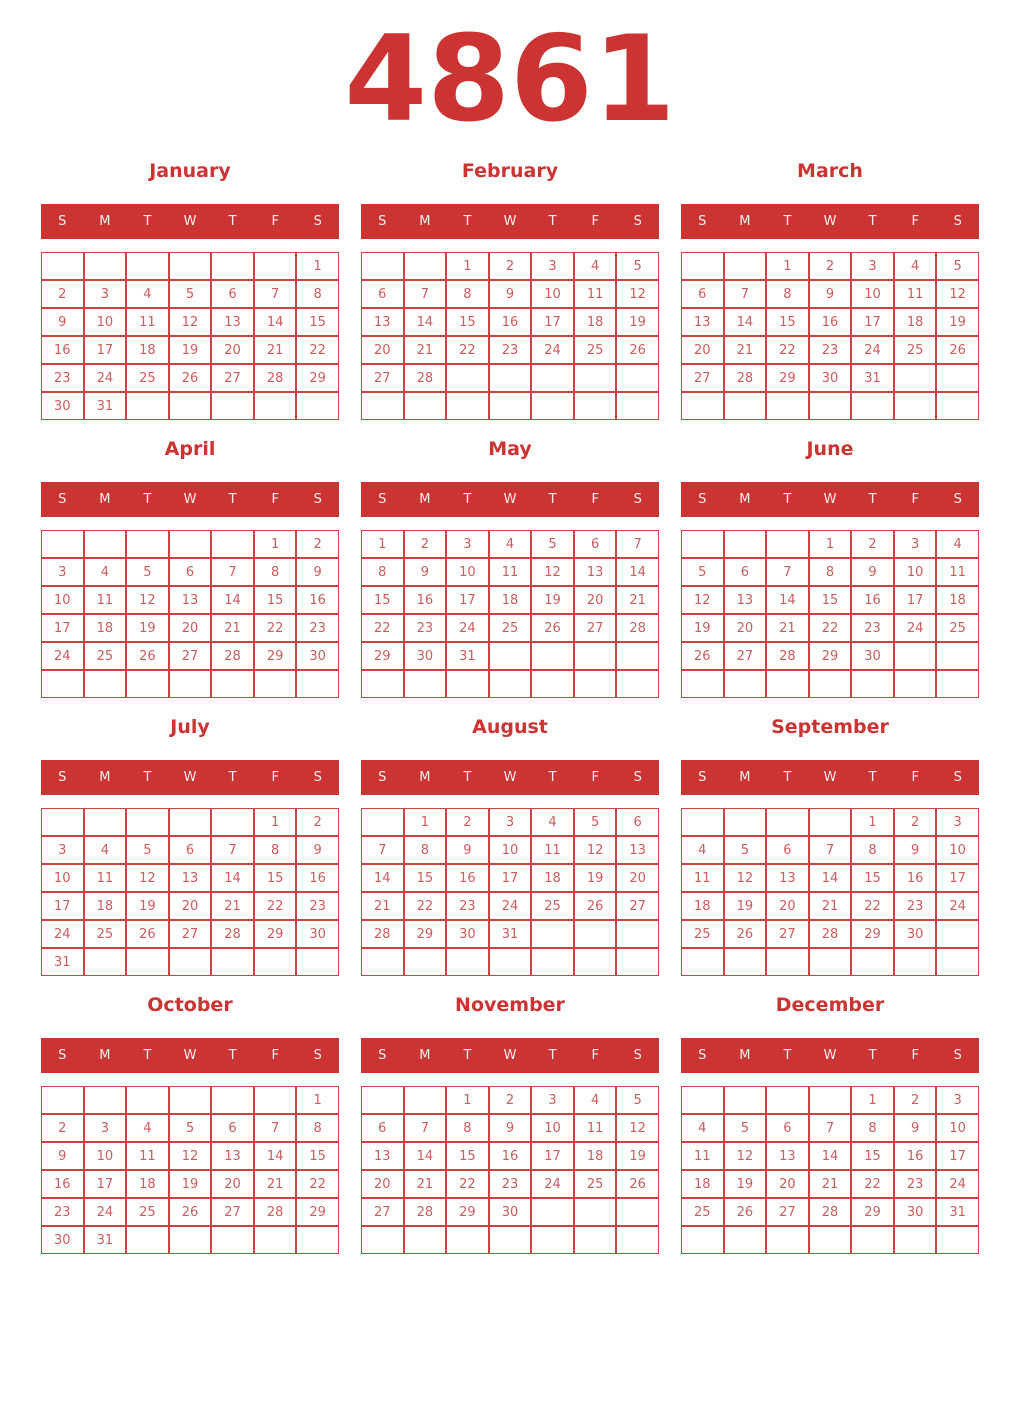 Image resolution: width=1020 pixels, height=1412 pixels. Describe the element at coordinates (317, 544) in the screenshot. I see `day-cell: 2` at that location.